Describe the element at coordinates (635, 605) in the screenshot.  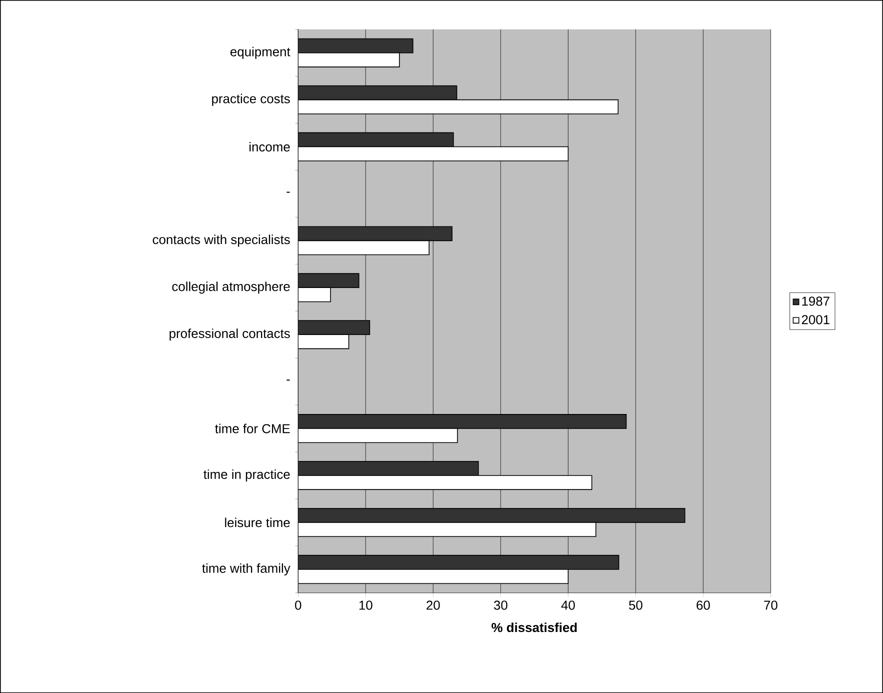
I see `x-tick-label: 50` at that location.